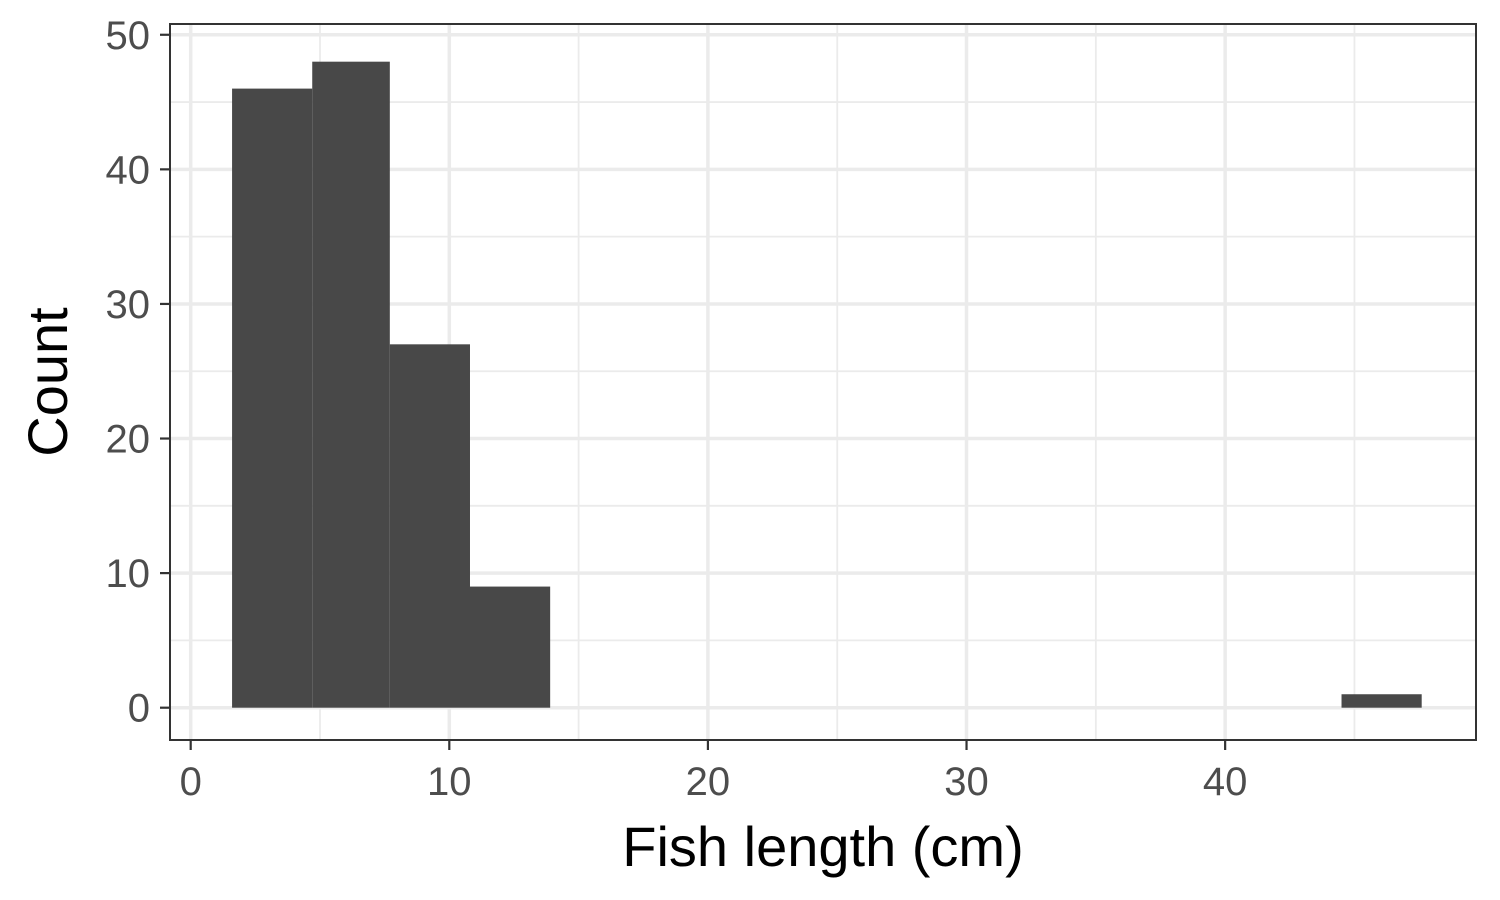 This screenshot has height=900, width=1500. What do you see at coordinates (1225, 782) in the screenshot?
I see `x-tick-label: 40` at bounding box center [1225, 782].